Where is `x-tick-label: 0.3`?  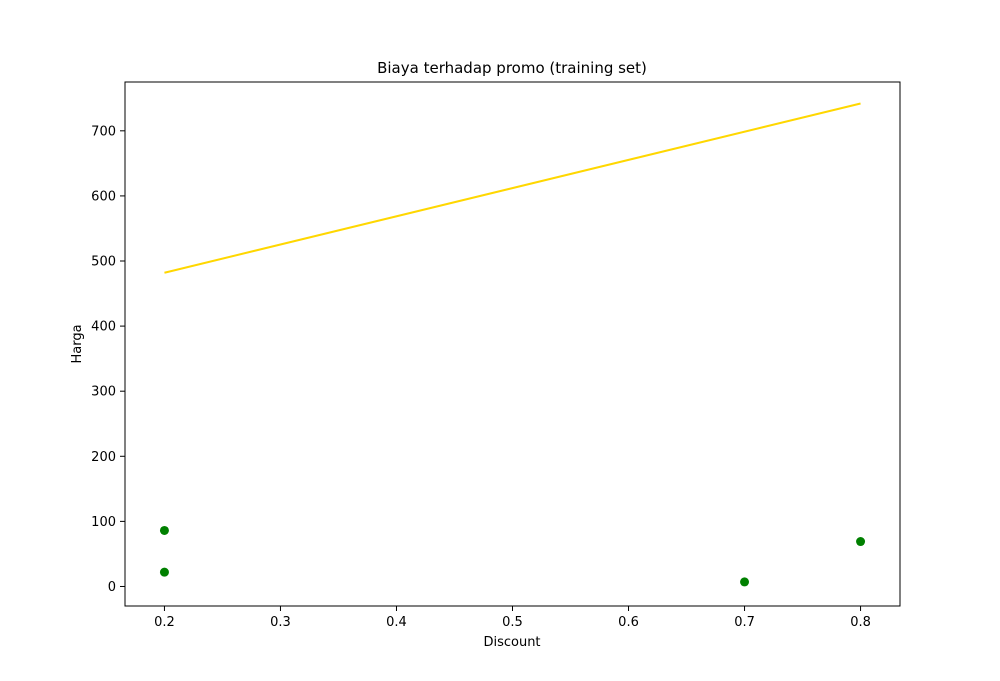 x-tick-label: 0.3 is located at coordinates (280, 622).